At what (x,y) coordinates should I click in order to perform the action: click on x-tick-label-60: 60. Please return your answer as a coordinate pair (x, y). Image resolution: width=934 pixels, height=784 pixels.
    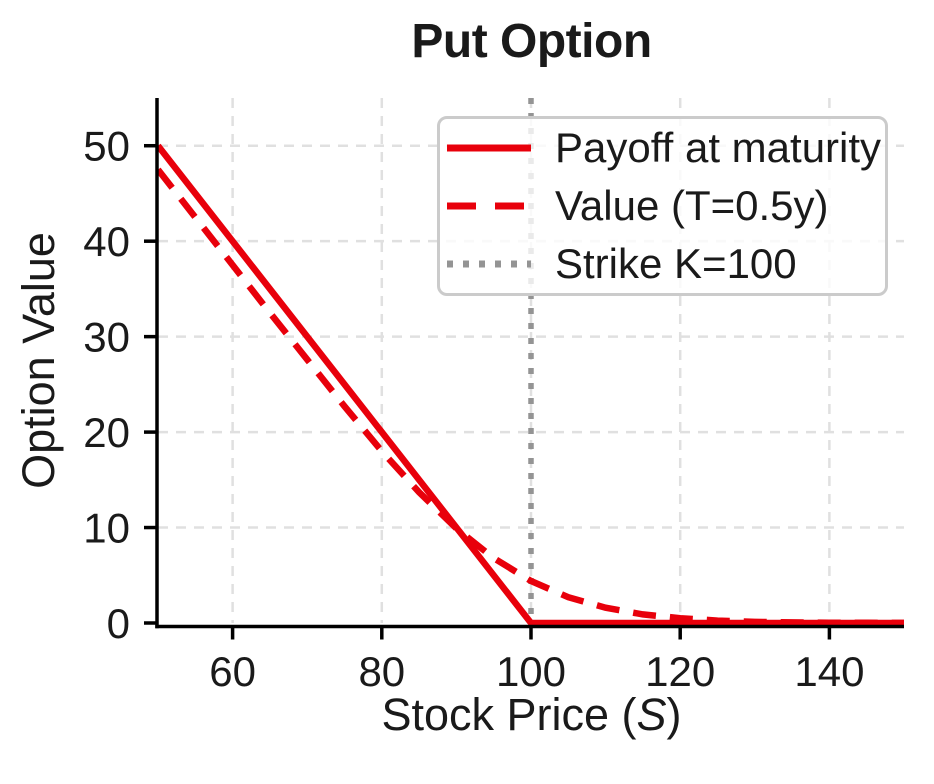
    Looking at the image, I should click on (232, 671).